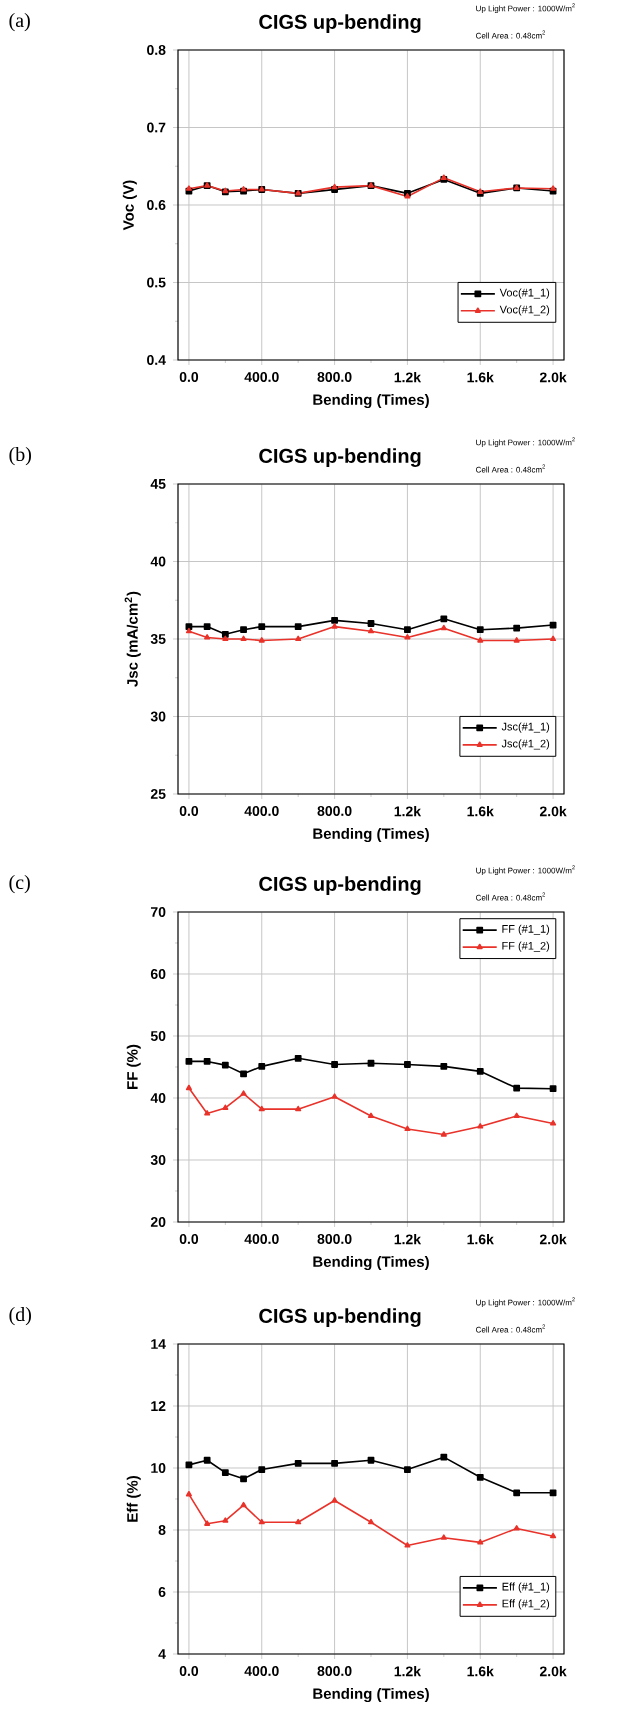  I want to click on text: (d), so click(20, 1316).